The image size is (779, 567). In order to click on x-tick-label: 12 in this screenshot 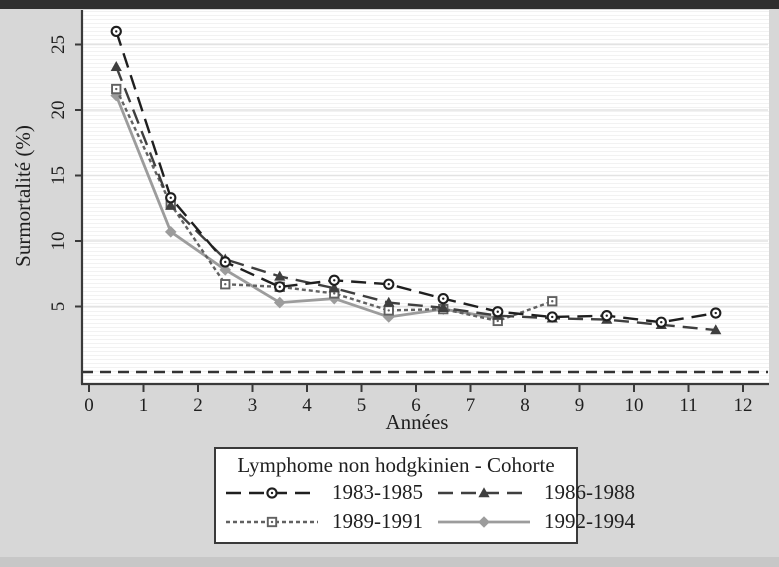, I will do `click(743, 405)`.